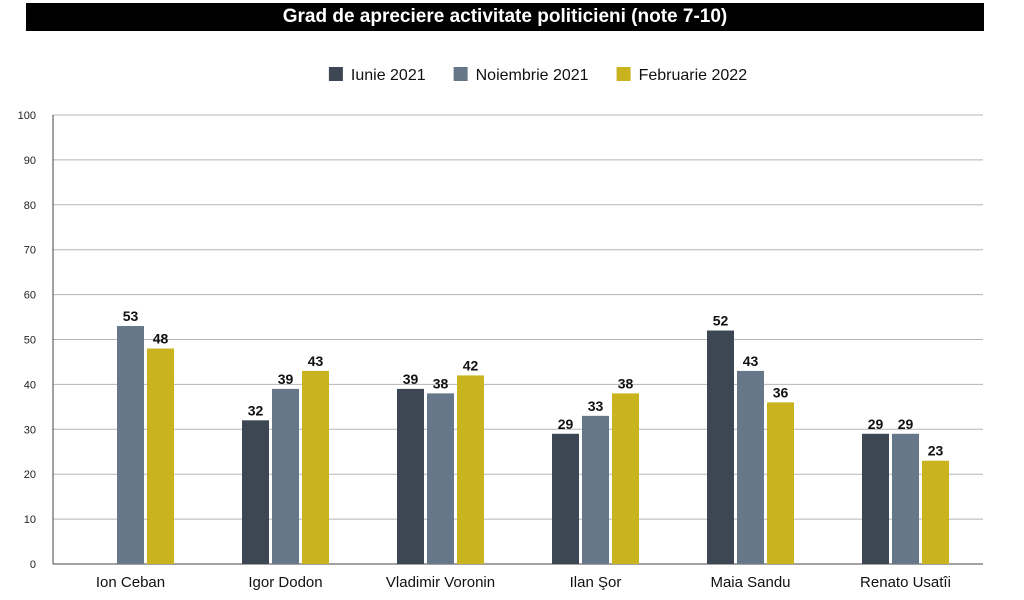 Image resolution: width=1024 pixels, height=600 pixels. Describe the element at coordinates (30, 296) in the screenshot. I see `y-tick-label: 60` at that location.